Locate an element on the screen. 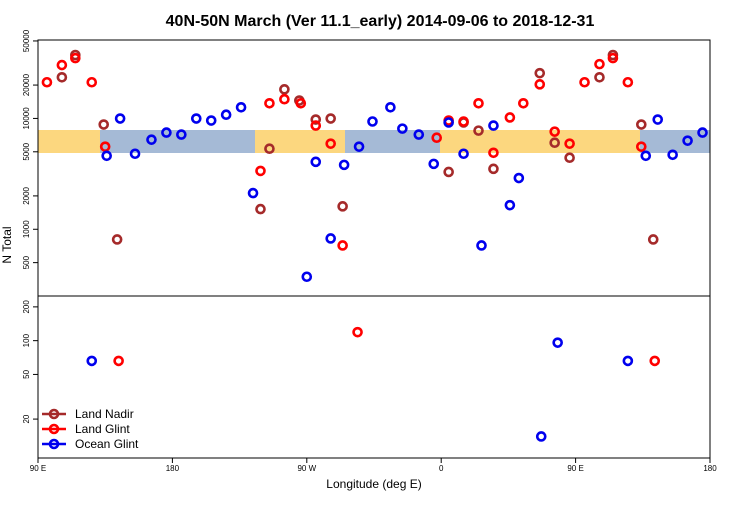 The image size is (750, 505). map-strip is located at coordinates (374, 141).